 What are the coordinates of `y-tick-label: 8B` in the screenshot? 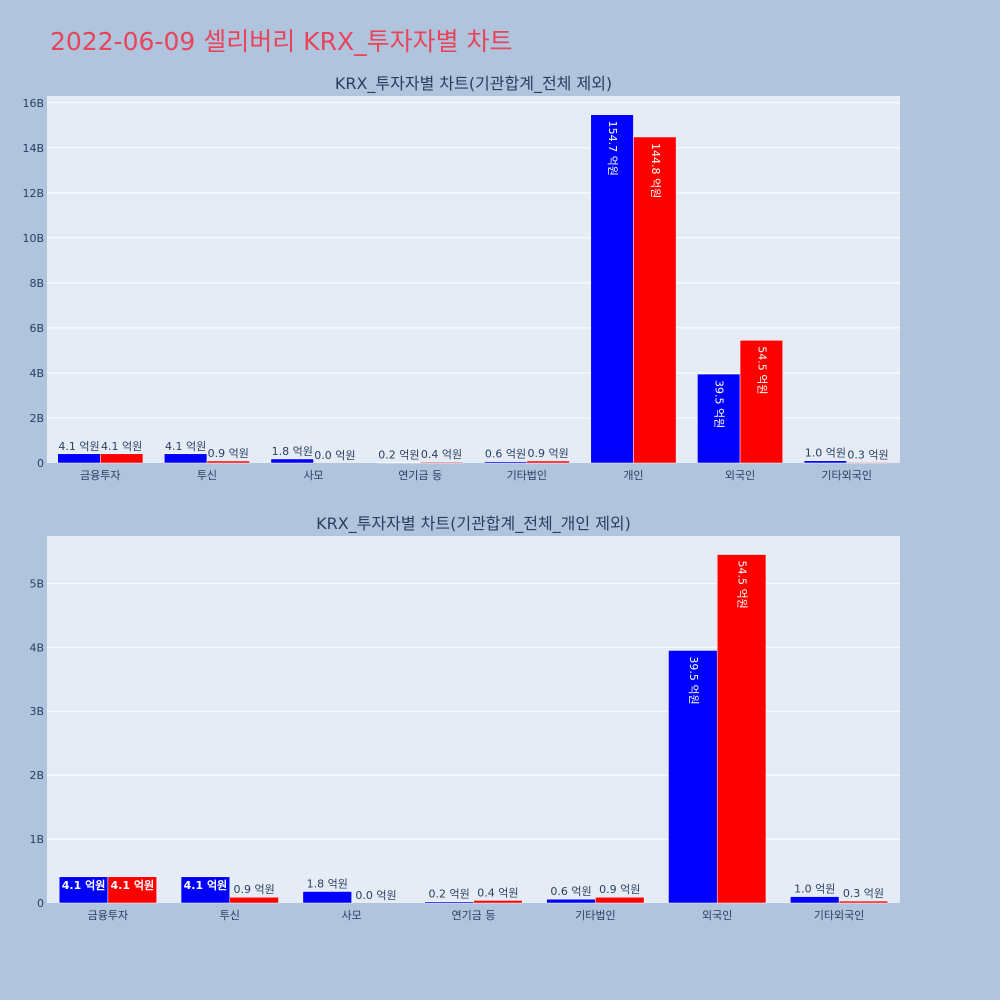 It's located at (36, 283).